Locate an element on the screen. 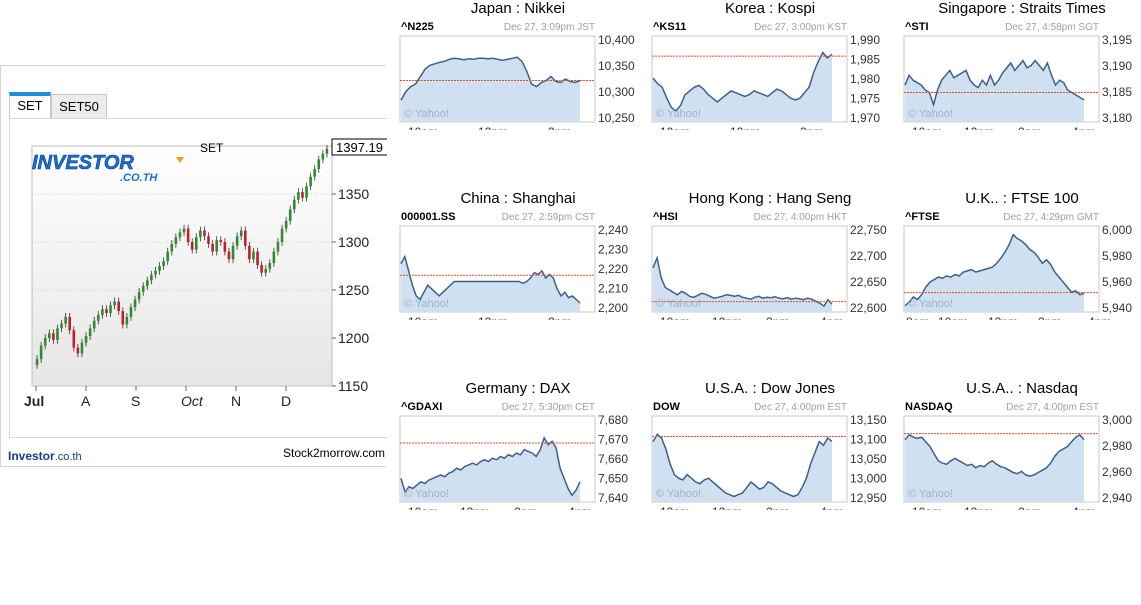  y-tick-label: 7,660 is located at coordinates (613, 459).